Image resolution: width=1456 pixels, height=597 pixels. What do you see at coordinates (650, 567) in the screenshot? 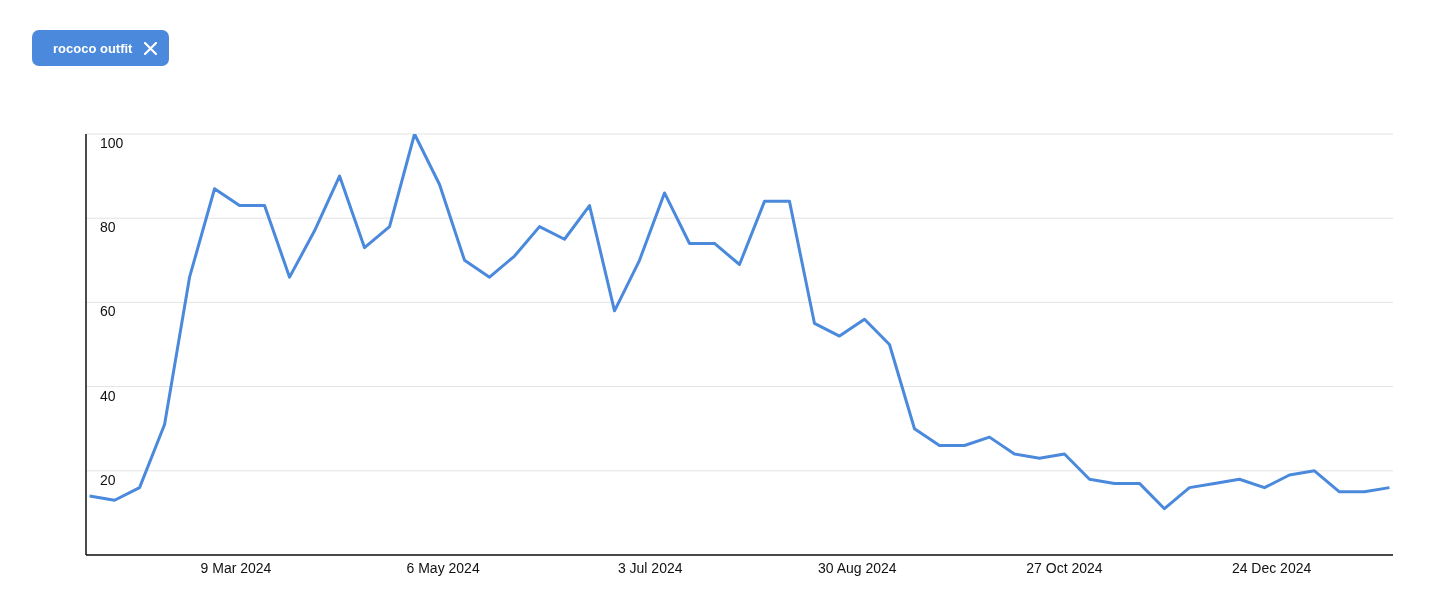
I see `x-tick-label: 3 Jul 2024` at bounding box center [650, 567].